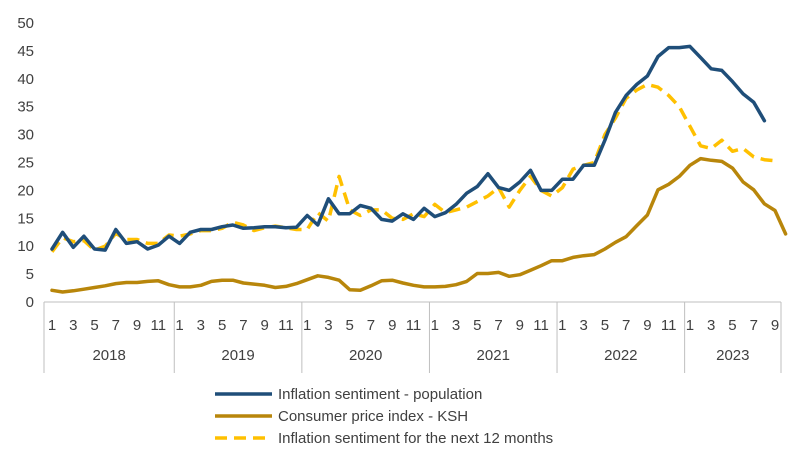 Image resolution: width=801 pixels, height=450 pixels. Describe the element at coordinates (25, 135) in the screenshot. I see `y-tick-label: 30` at that location.